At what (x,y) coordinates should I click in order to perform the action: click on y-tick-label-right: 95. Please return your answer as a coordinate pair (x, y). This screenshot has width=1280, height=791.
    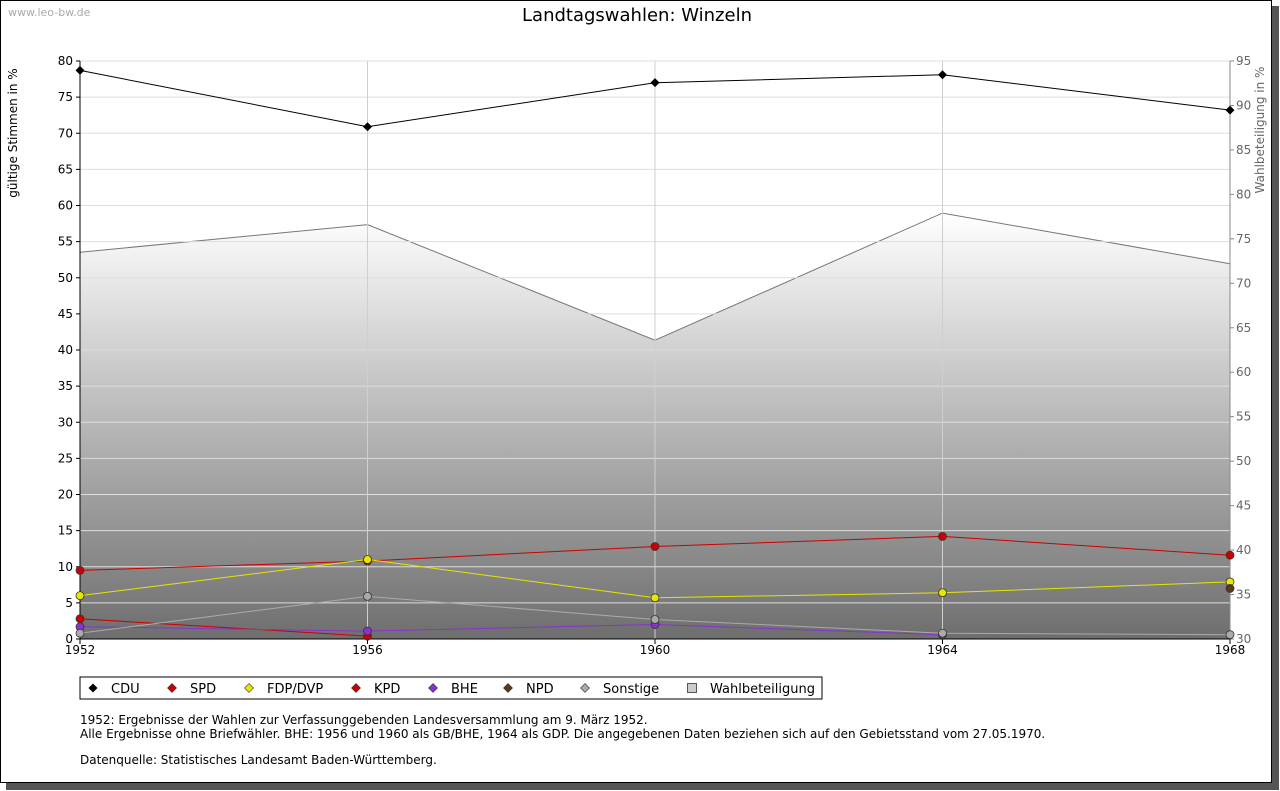
    Looking at the image, I should click on (1243, 61).